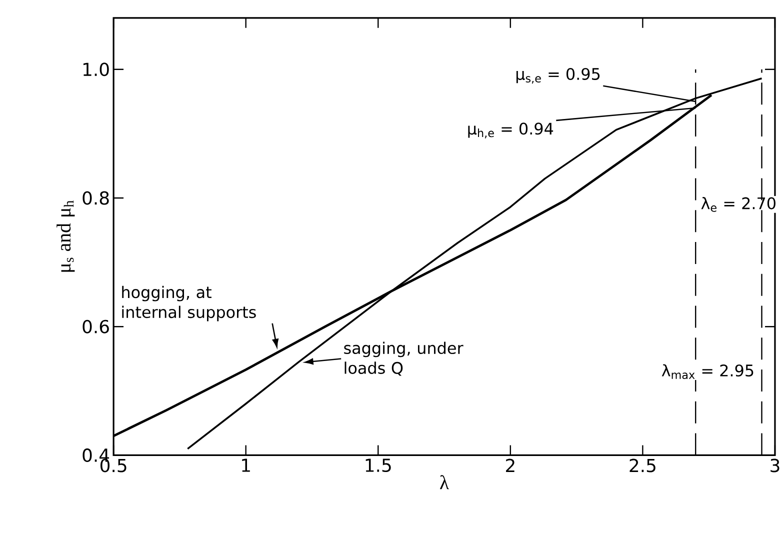  I want to click on ref-line-label: λ$_{max}$ = 2.95, so click(708, 372).